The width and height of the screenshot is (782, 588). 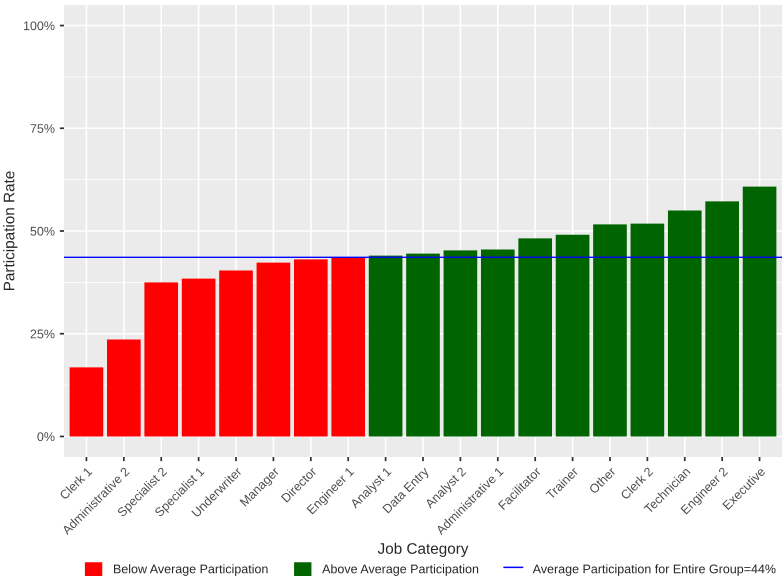 I want to click on y-tick-label: 100%, so click(x=39, y=25).